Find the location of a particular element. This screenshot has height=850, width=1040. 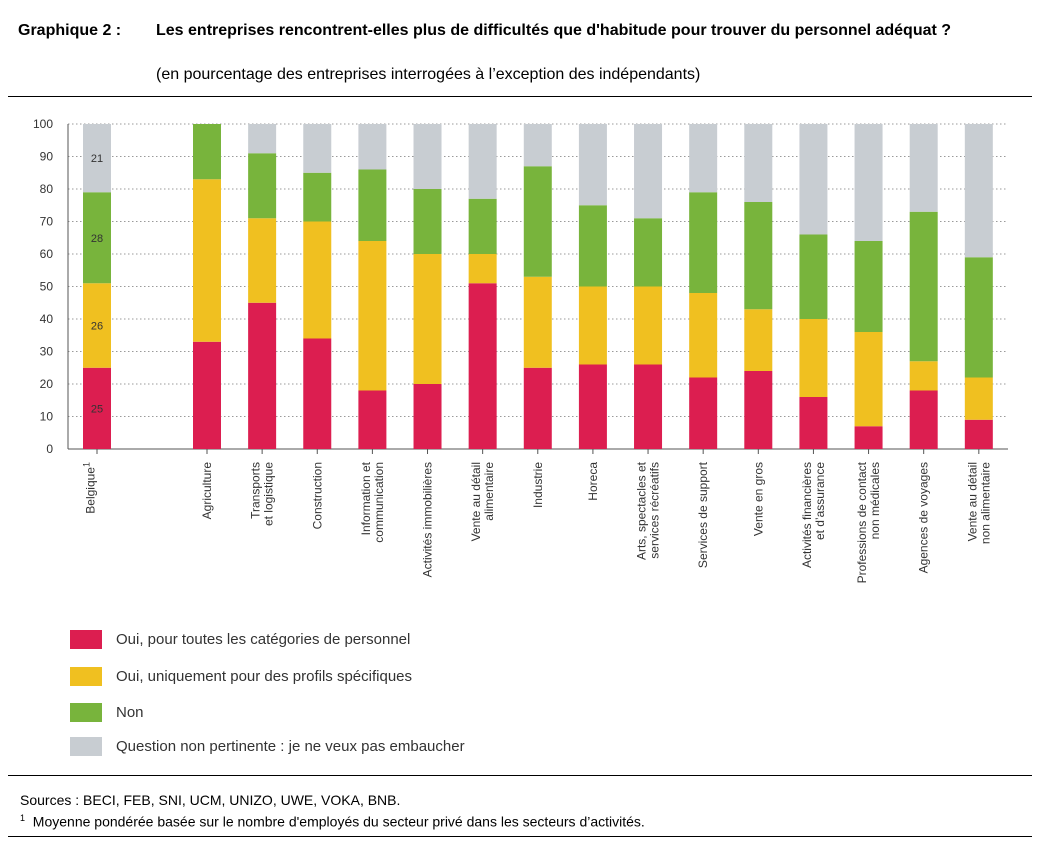

legend-swatch-specific-profiles is located at coordinates (86, 676).